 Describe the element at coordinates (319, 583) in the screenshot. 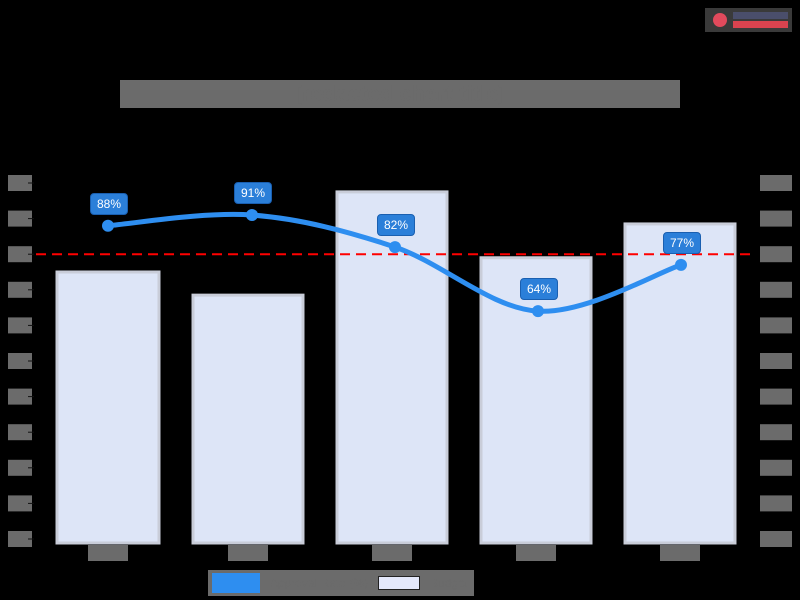

I see `legend-label-line: Approval Rate (%)` at that location.